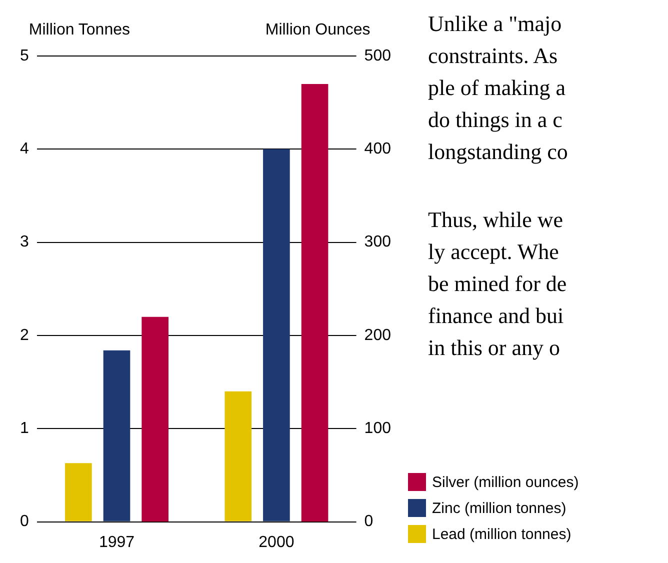 The width and height of the screenshot is (668, 563). What do you see at coordinates (496, 220) in the screenshot?
I see `text: Thus, while we` at bounding box center [496, 220].